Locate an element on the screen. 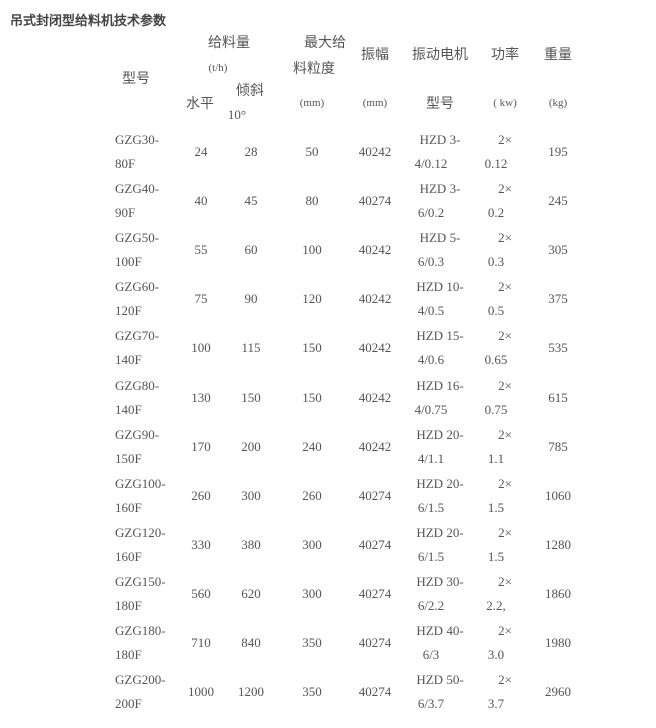 The height and width of the screenshot is (728, 656). cell-motor-line2: 4/1.1 is located at coordinates (431, 458).